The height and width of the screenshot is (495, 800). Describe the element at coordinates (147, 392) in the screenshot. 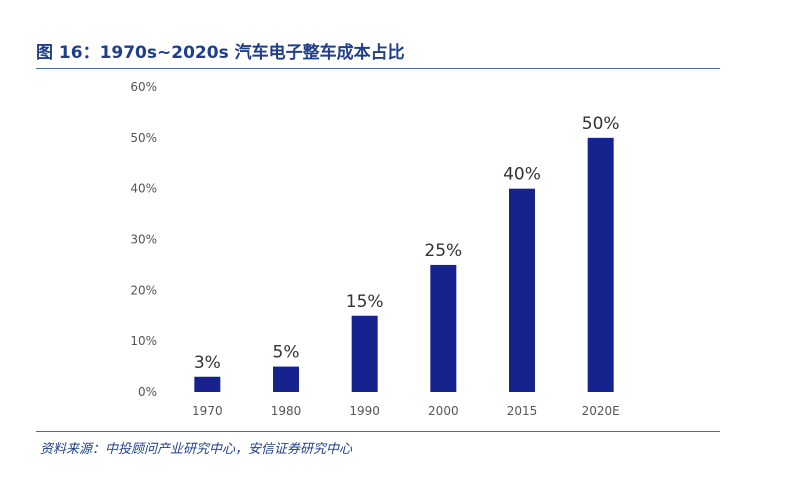

I see `y-tick-label: 0%` at that location.